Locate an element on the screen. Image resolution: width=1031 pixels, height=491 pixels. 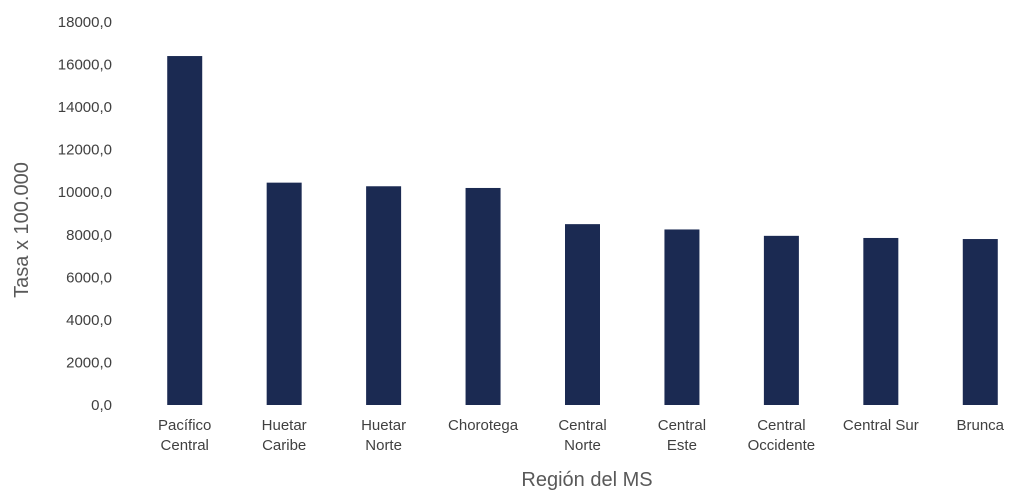
x-category-label-line: Brunca is located at coordinates (981, 425).